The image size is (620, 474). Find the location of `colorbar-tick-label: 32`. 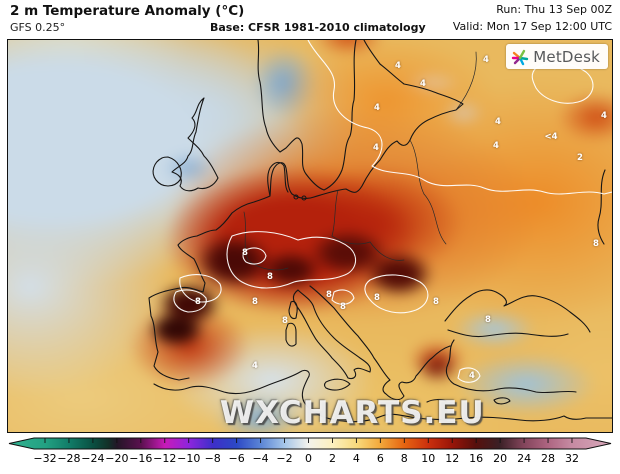

colorbar-tick-label: 32 is located at coordinates (571, 458).